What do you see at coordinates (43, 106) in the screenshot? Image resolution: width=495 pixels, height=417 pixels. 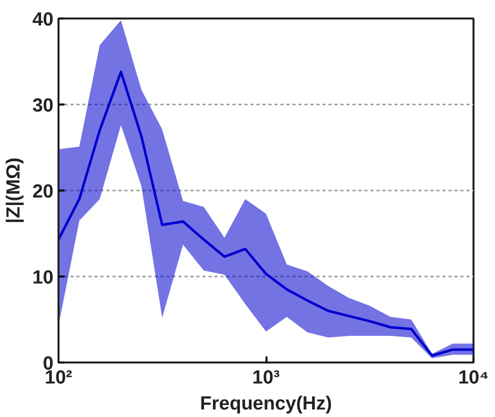 I see `y-tick-label: 30` at bounding box center [43, 106].